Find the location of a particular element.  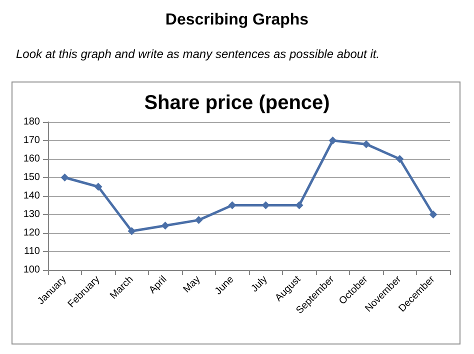

y-tick-label: 180 is located at coordinates (31, 122).